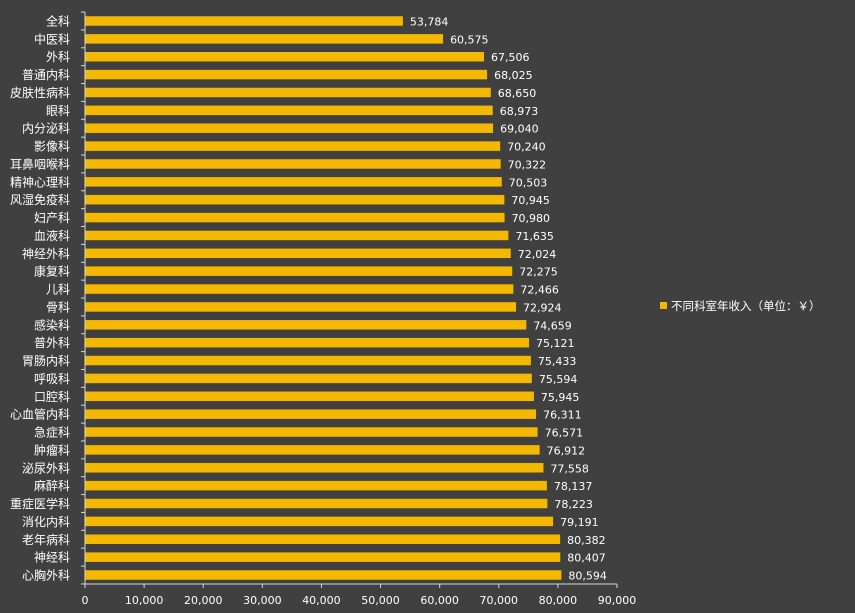  What do you see at coordinates (52, 218) in the screenshot?
I see `category-label: 妇产科` at bounding box center [52, 218].